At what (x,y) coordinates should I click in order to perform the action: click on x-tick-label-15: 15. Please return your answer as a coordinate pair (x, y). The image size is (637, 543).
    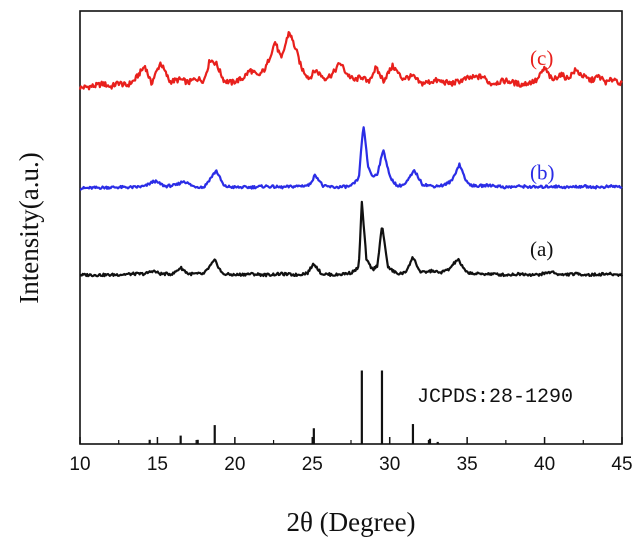
    Looking at the image, I should click on (157, 464).